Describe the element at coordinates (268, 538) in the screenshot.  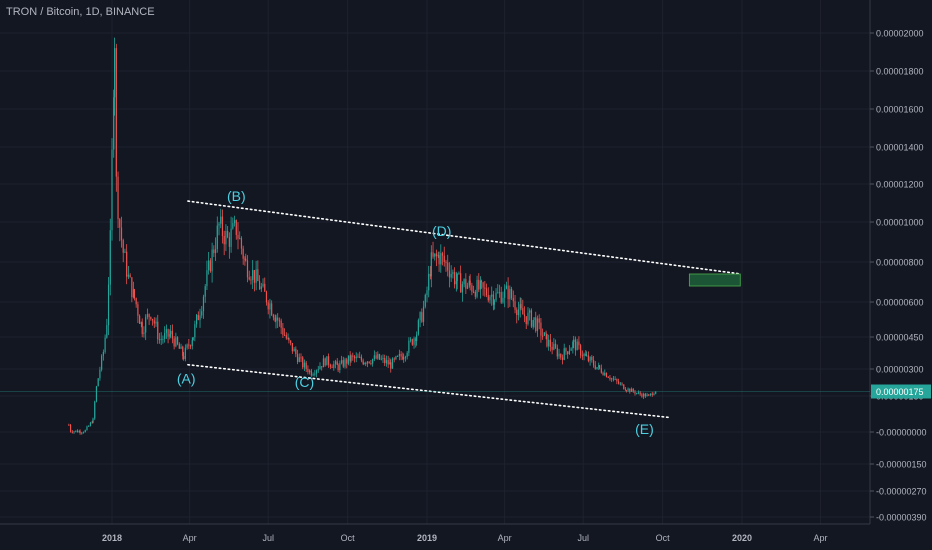
I see `x-tick-label: Jul` at that location.